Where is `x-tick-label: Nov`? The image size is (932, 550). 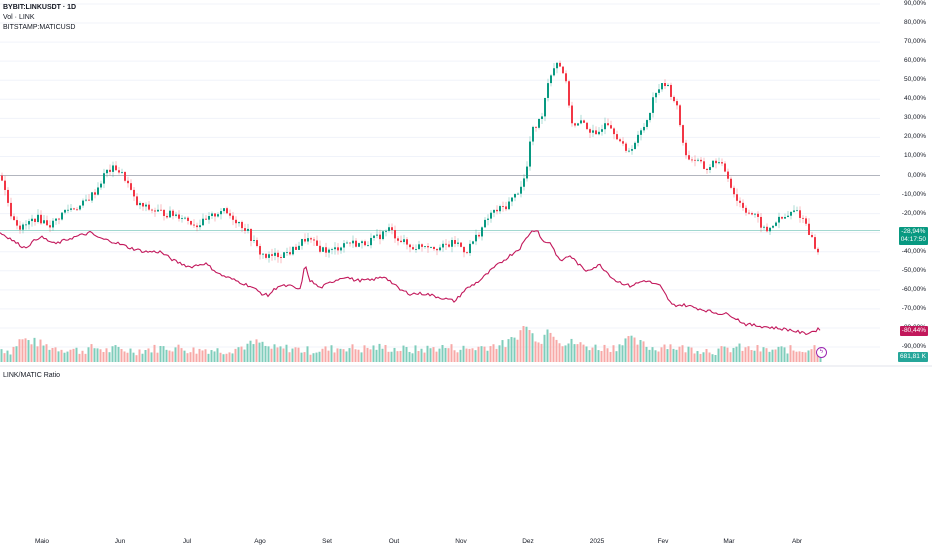 x-tick-label: Nov is located at coordinates (461, 541).